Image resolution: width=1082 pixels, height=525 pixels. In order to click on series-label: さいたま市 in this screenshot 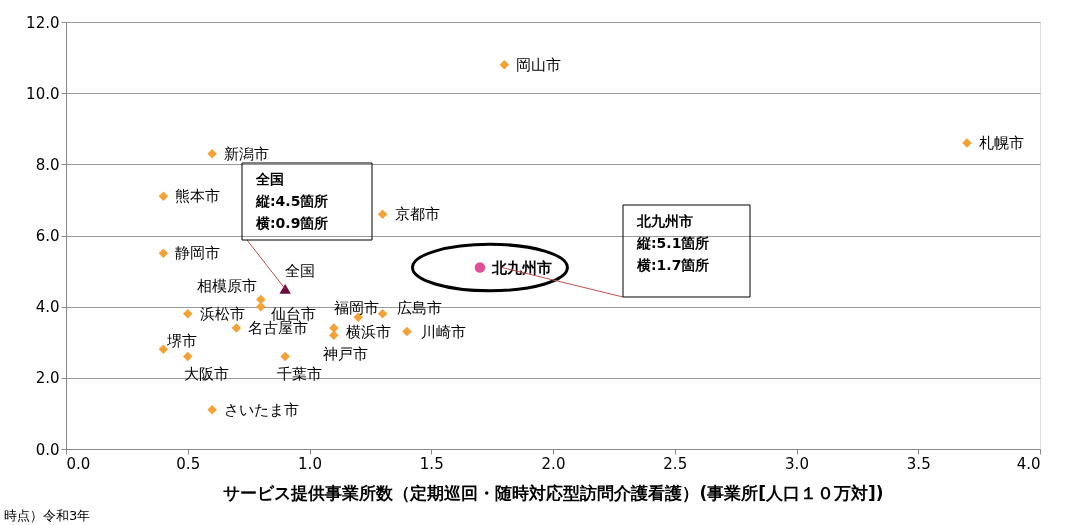, I will do `click(262, 409)`.